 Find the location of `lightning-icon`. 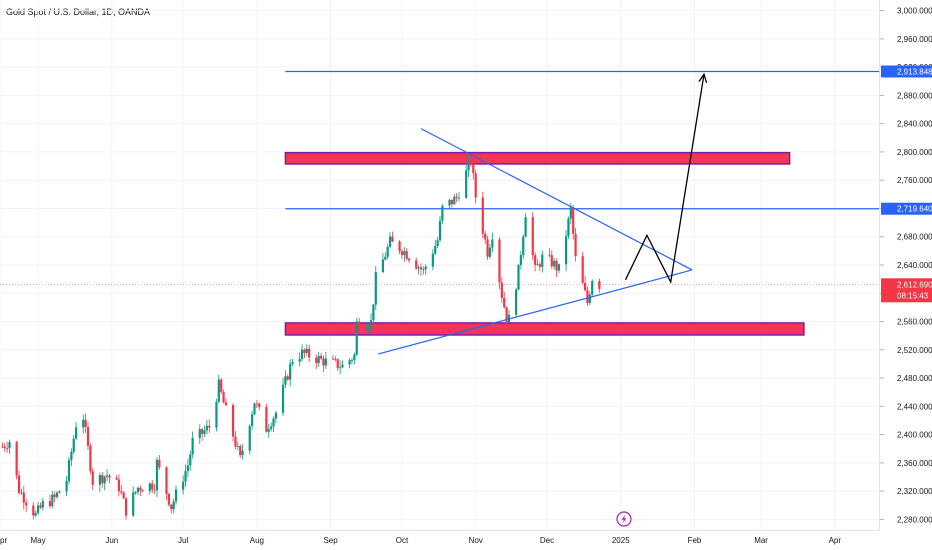

lightning-icon is located at coordinates (624, 519).